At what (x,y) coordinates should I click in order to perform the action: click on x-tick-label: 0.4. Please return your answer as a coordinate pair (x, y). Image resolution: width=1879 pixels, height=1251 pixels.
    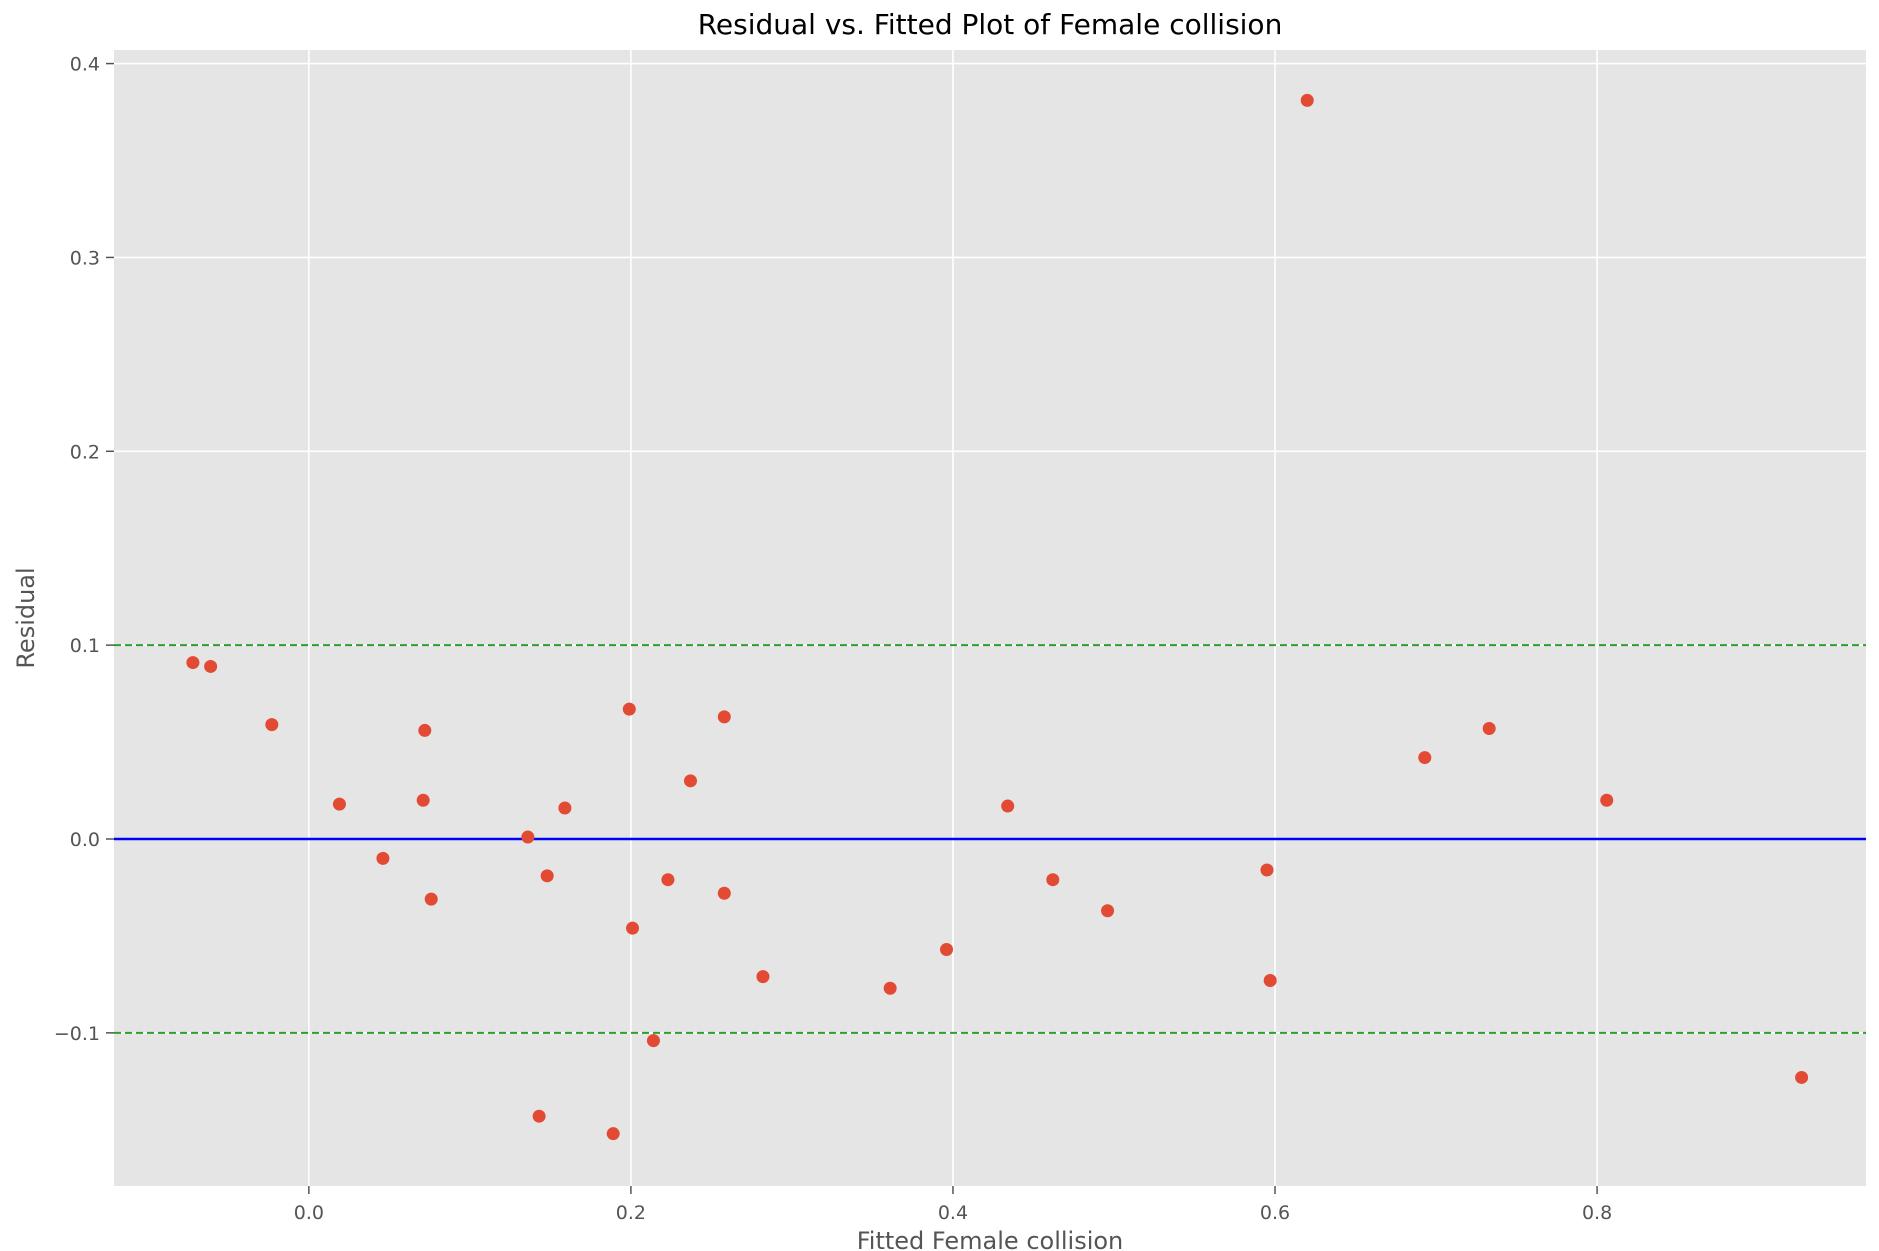
    Looking at the image, I should click on (953, 1213).